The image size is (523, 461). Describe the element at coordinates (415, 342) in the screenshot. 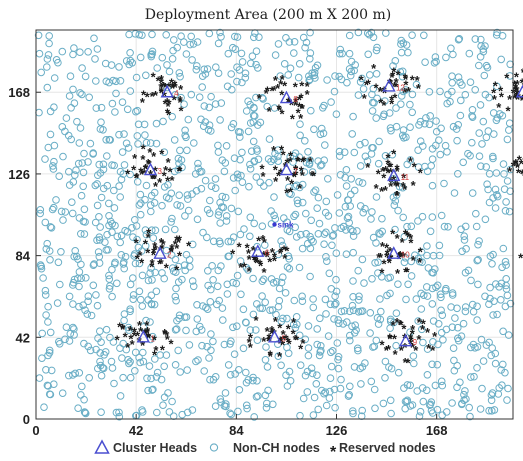

I see `cluster-head-label: 9` at that location.